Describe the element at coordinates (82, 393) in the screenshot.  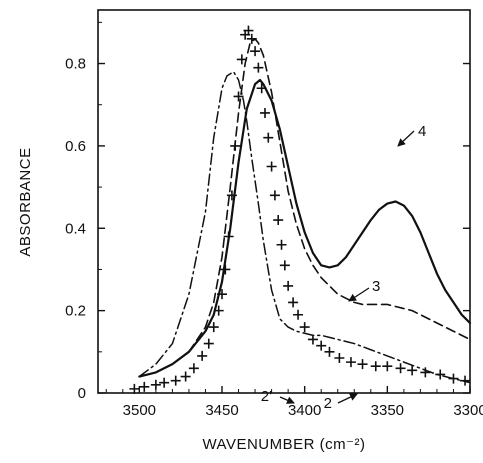
I see `y-tick-label: 0` at that location.